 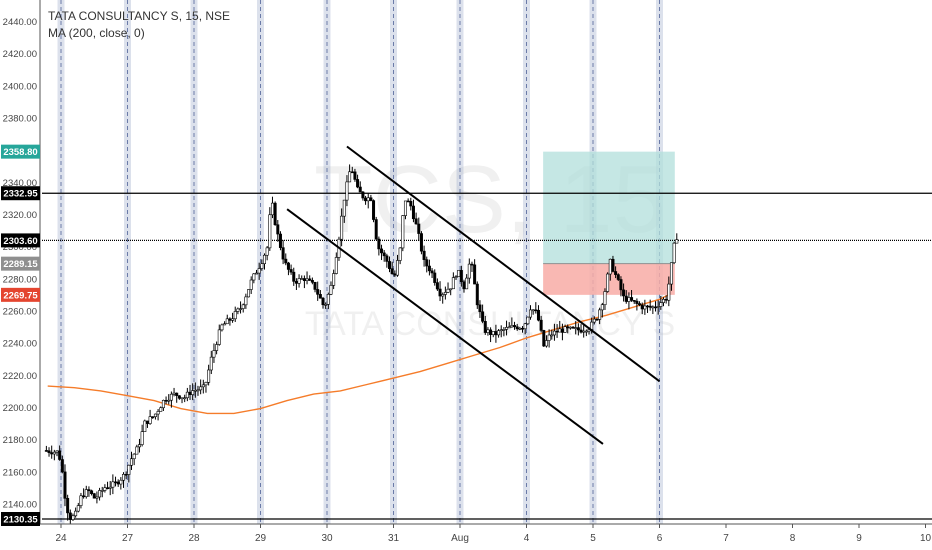 I want to click on price-label-text: 2332.95, so click(x=20, y=194).